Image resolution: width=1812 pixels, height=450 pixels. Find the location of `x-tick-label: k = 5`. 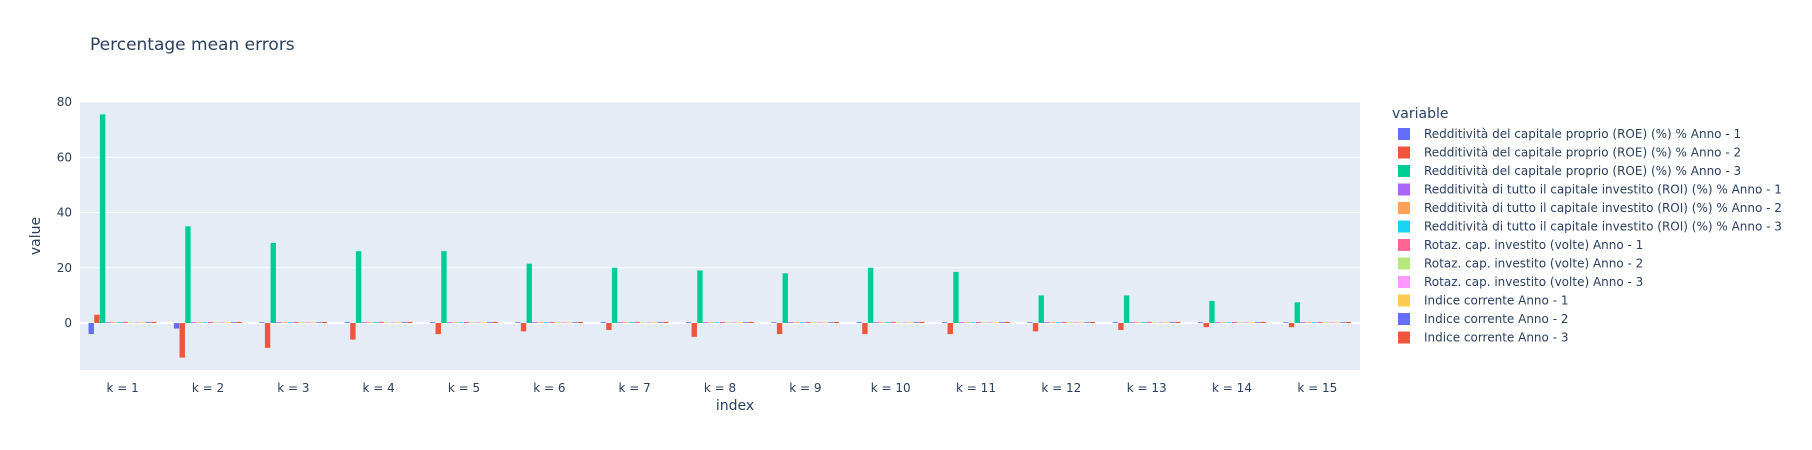

x-tick-label: k = 5 is located at coordinates (464, 388).